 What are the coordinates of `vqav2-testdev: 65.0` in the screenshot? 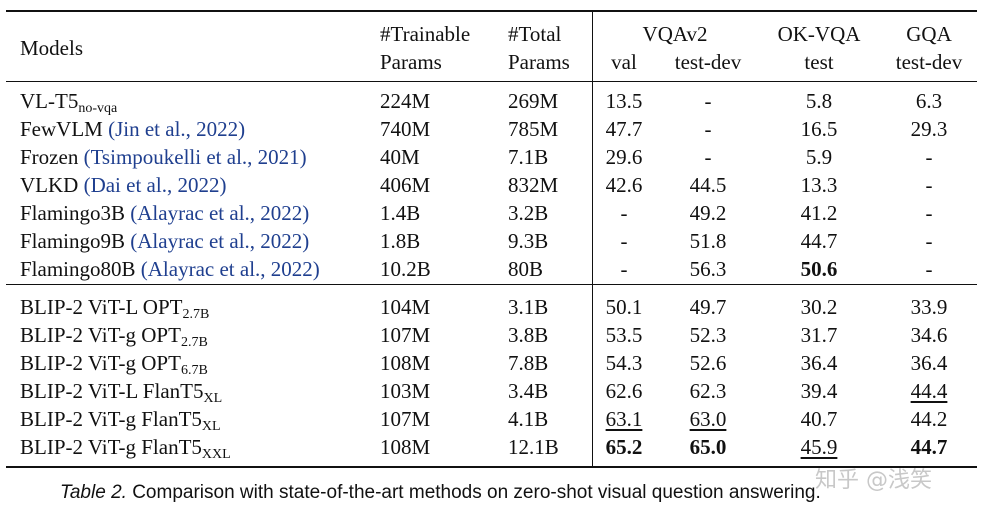 It's located at (708, 447).